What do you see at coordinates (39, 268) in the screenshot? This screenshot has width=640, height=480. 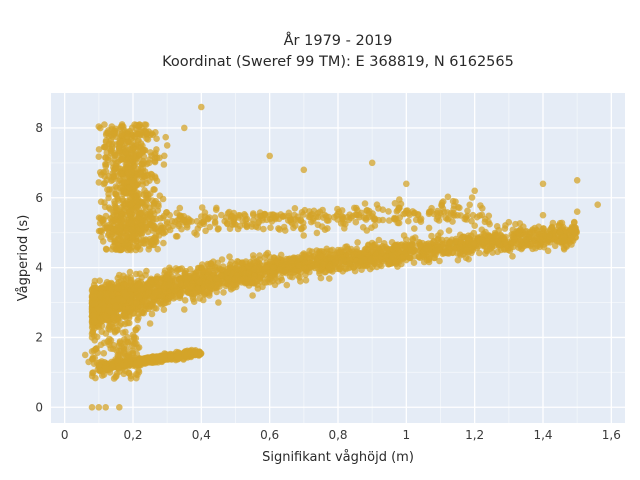 I see `y-tick-label: 4` at bounding box center [39, 268].